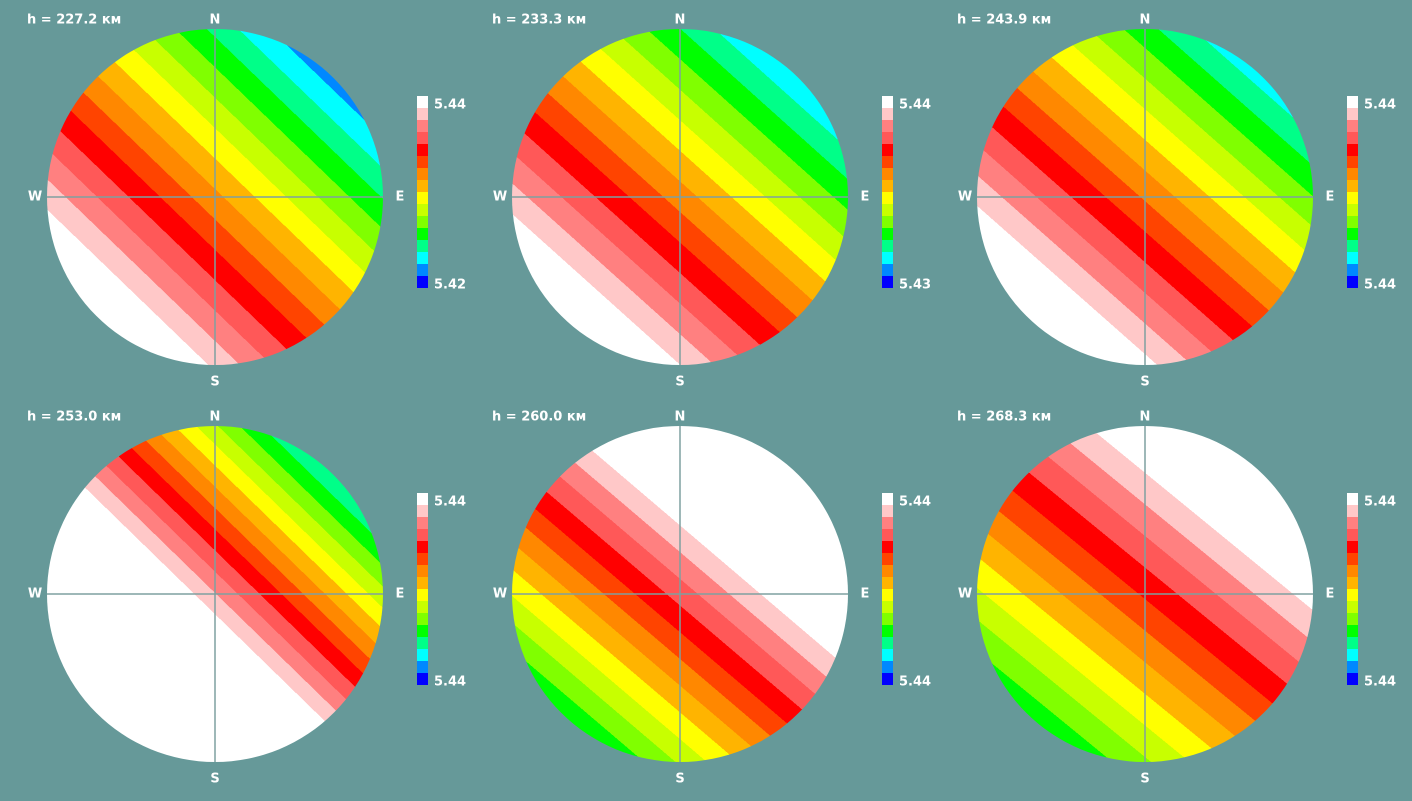 This screenshot has height=801, width=1412. What do you see at coordinates (74, 417) in the screenshot?
I see `panel-title: h = 253.0 км` at bounding box center [74, 417].